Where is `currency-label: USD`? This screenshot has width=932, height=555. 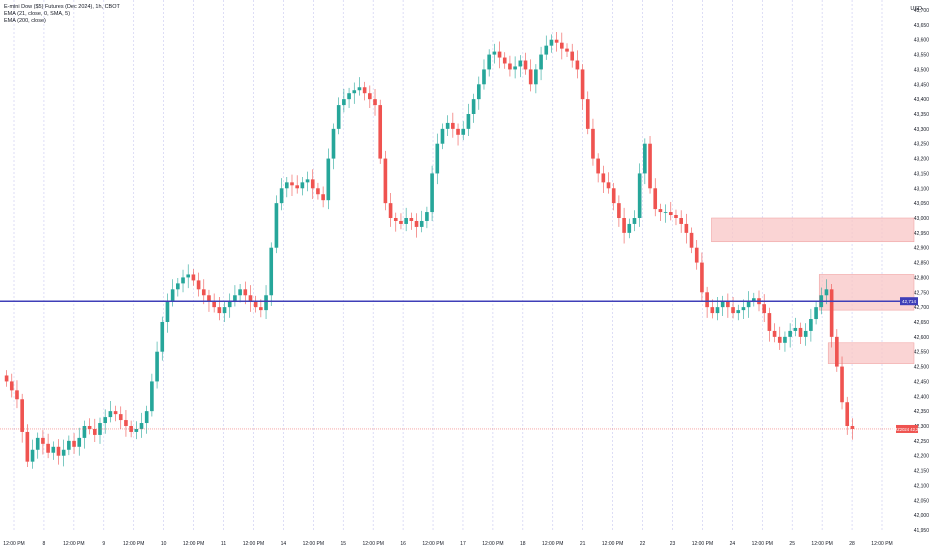 currency-label: USD is located at coordinates (916, 9).